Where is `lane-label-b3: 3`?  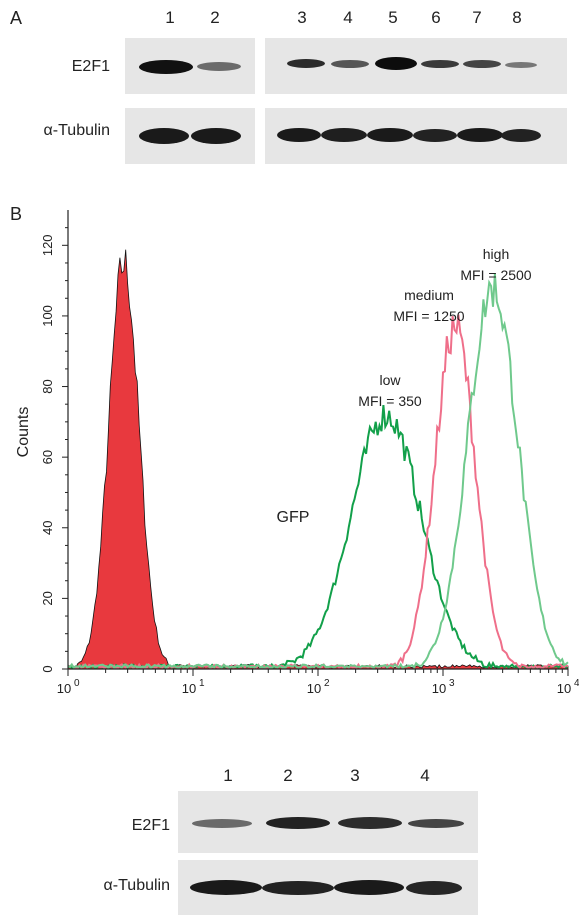
lane-label-b3: 3 is located at coordinates (355, 775).